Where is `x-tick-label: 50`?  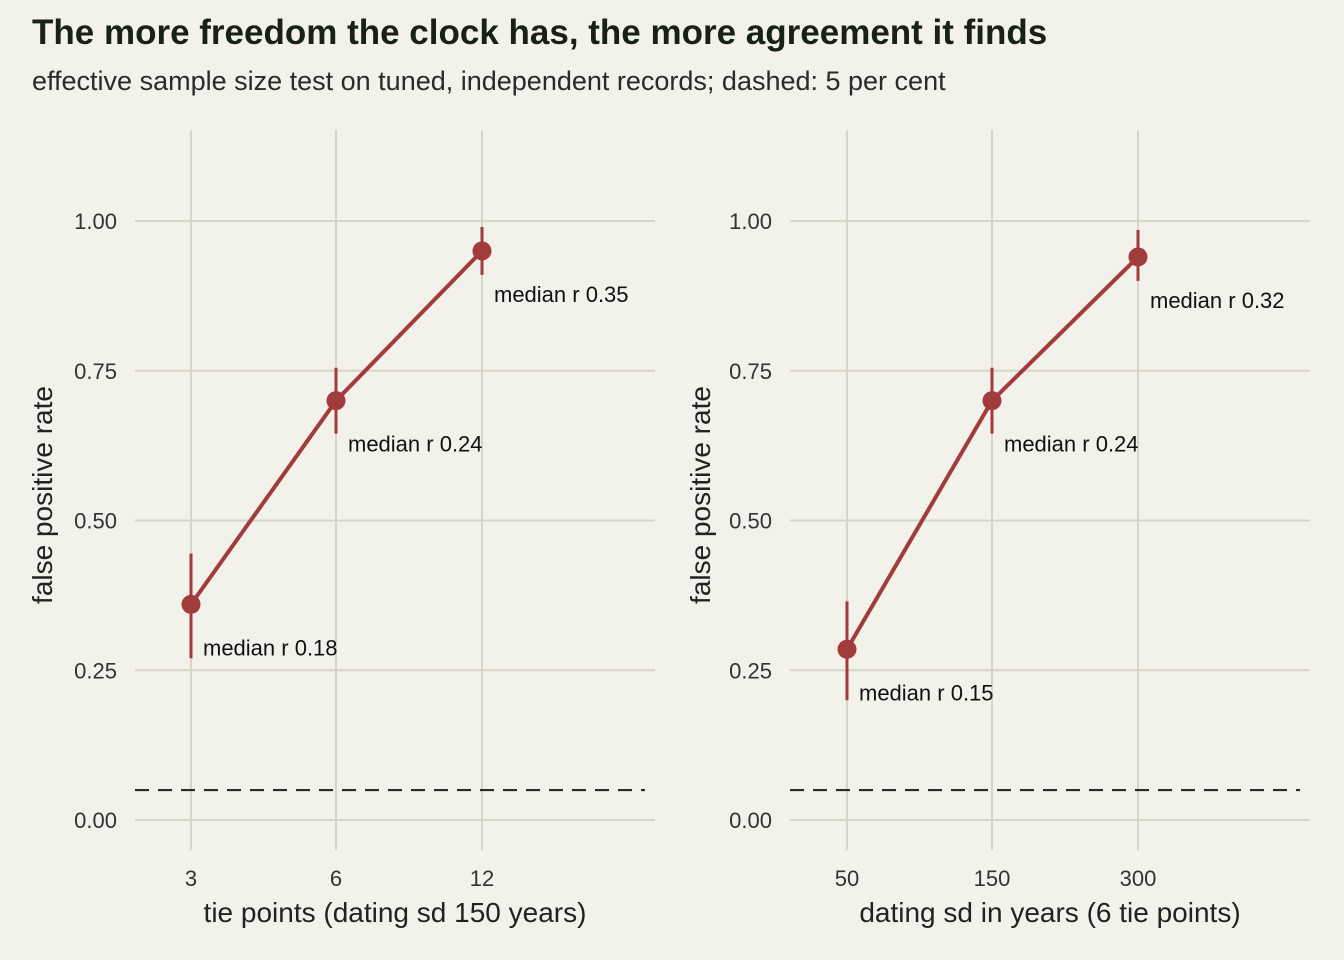 x-tick-label: 50 is located at coordinates (847, 878).